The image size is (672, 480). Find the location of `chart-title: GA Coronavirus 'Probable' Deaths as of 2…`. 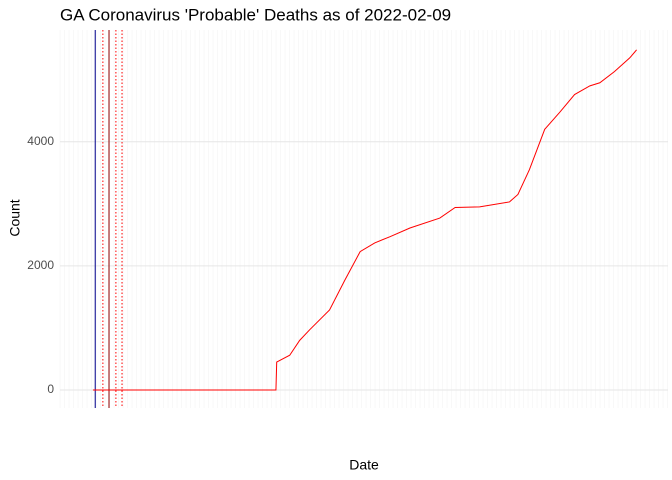

chart-title: GA Coronavirus 'Probable' Deaths as of 2… is located at coordinates (255, 14).